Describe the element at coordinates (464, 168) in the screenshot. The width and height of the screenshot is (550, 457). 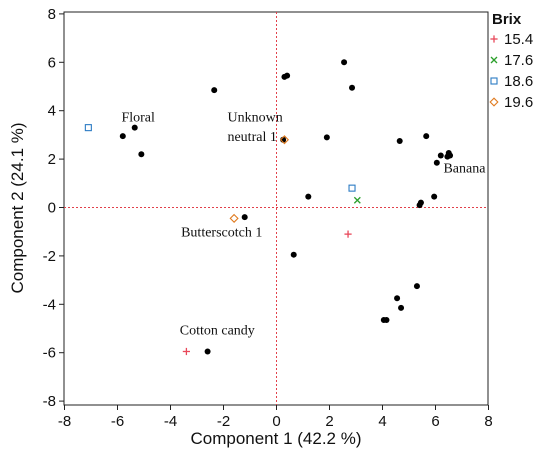
I see `point-annotation: Banana` at that location.